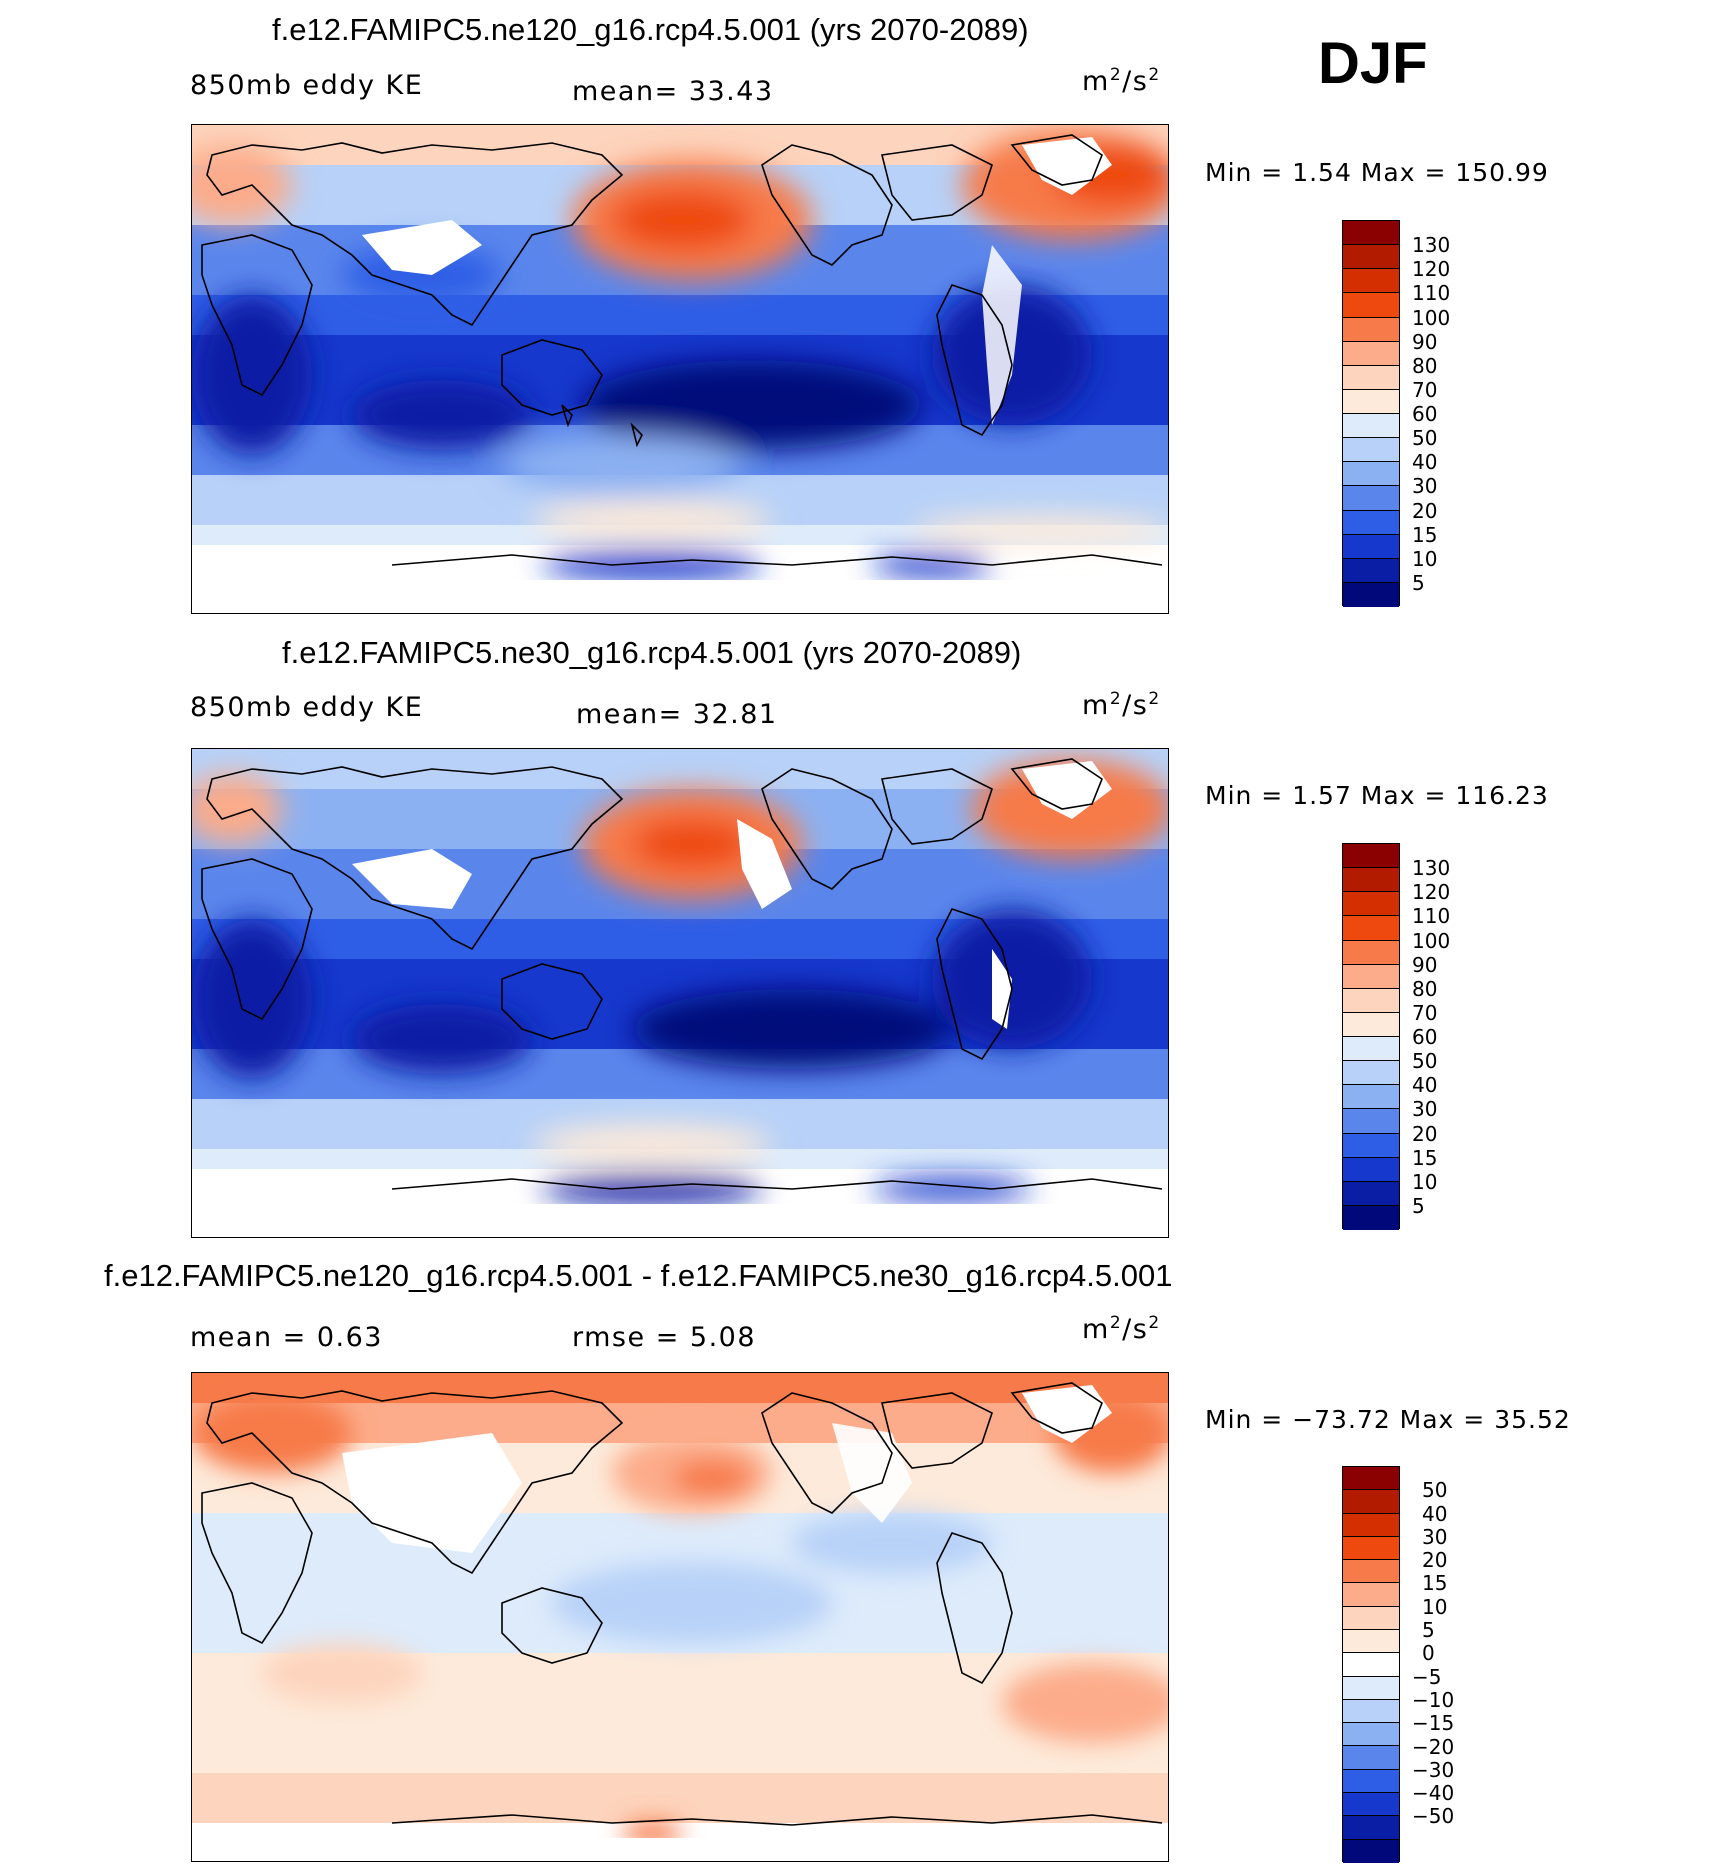 This screenshot has width=1710, height=1869. I want to click on field-ke-hi, so click(680, 369).